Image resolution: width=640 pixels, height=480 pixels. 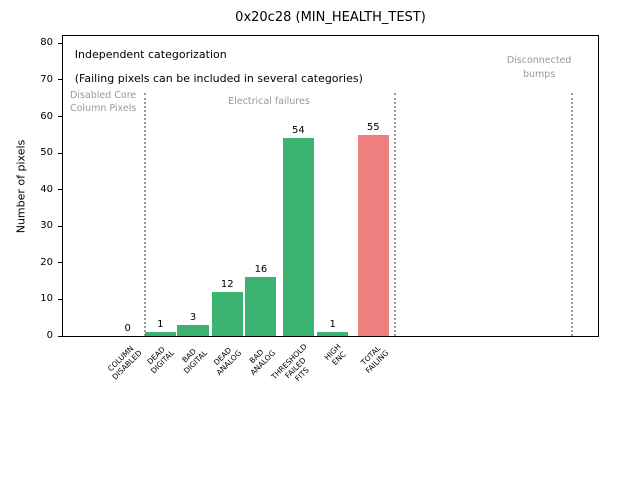 What do you see at coordinates (127, 328) in the screenshot?
I see `bar-value-label: 0` at bounding box center [127, 328].